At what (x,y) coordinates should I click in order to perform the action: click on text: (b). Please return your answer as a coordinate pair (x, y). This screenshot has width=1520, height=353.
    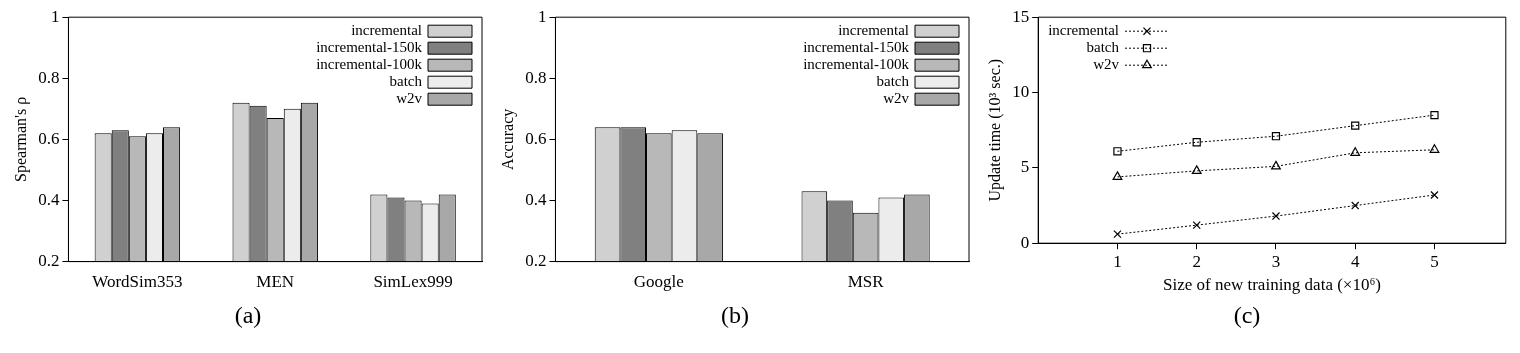
    Looking at the image, I should click on (735, 315).